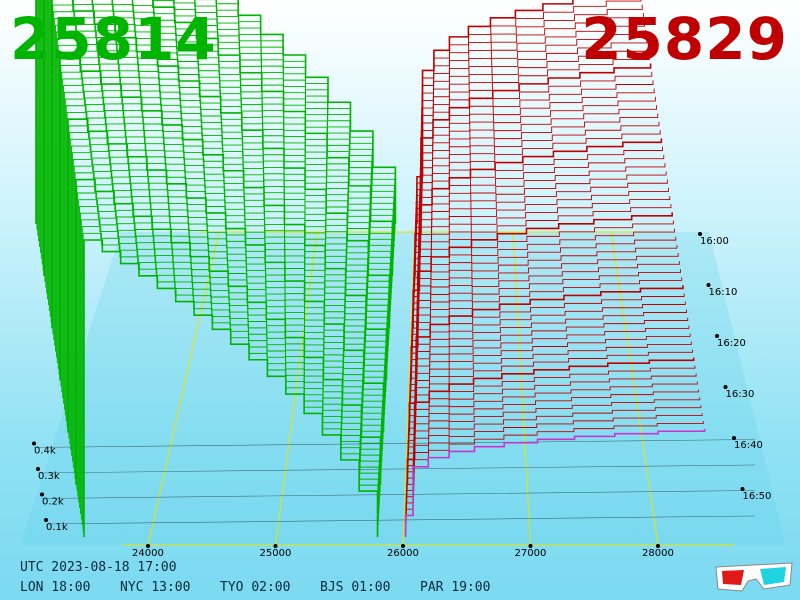 This screenshot has height=600, width=800. I want to click on price-tick-label: 28000, so click(658, 553).